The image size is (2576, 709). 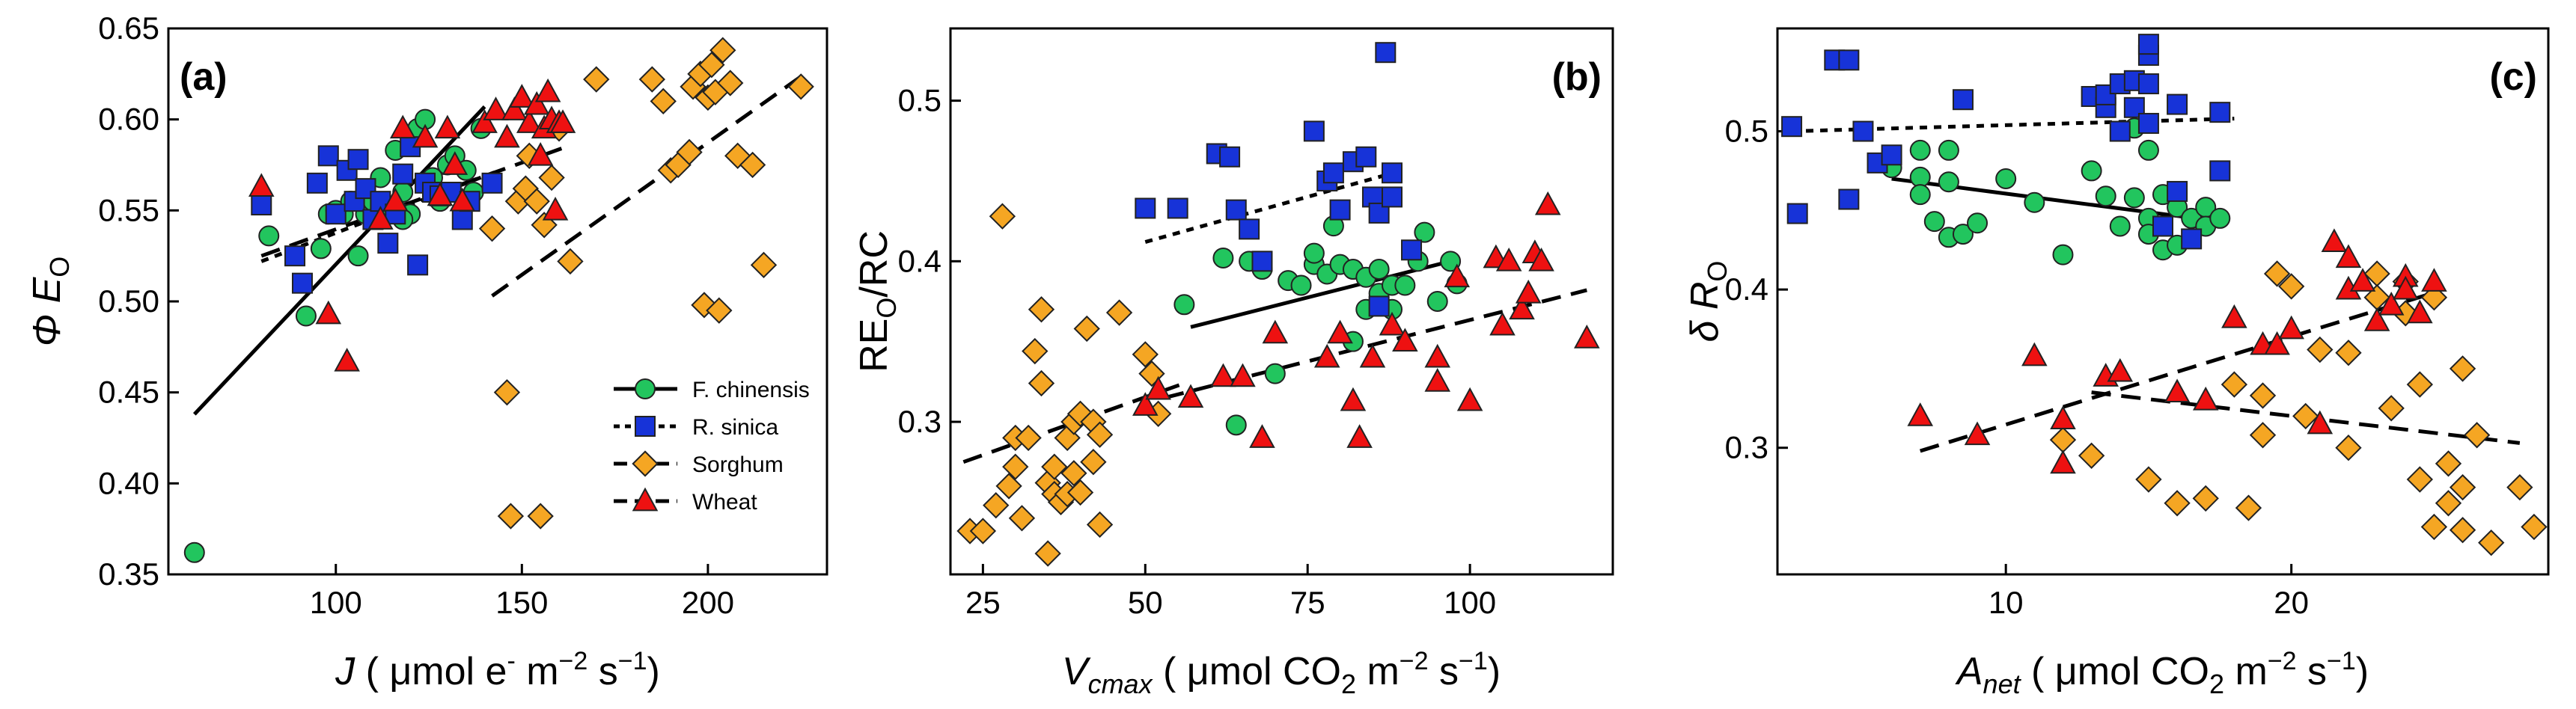 I want to click on y-tick-label: 0.40, so click(x=128, y=482).